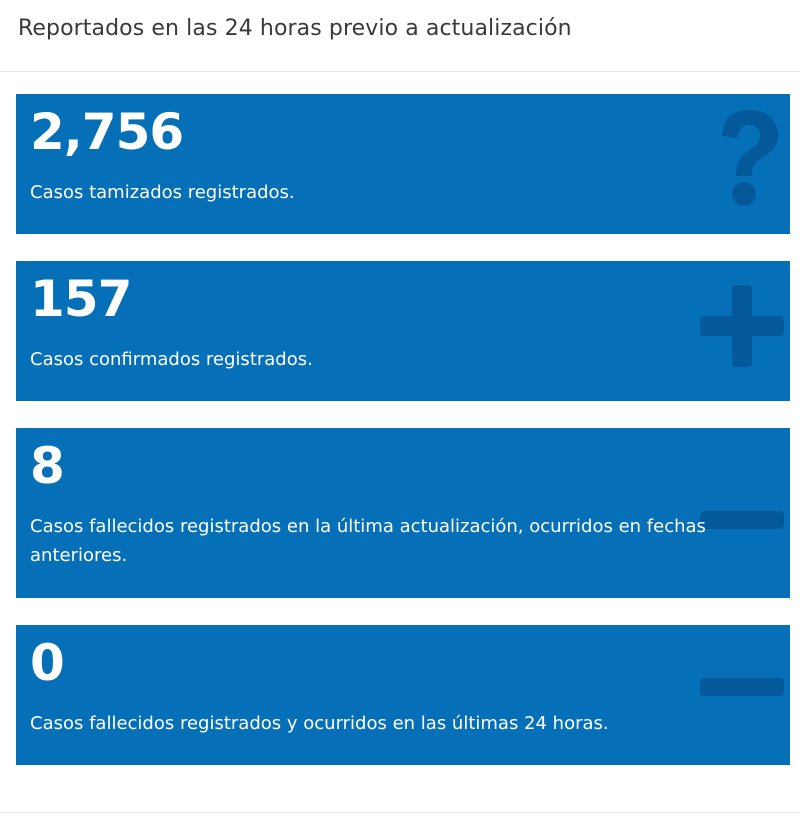 The height and width of the screenshot is (819, 800). I want to click on stat-description: Casos tamizados registrados., so click(162, 192).